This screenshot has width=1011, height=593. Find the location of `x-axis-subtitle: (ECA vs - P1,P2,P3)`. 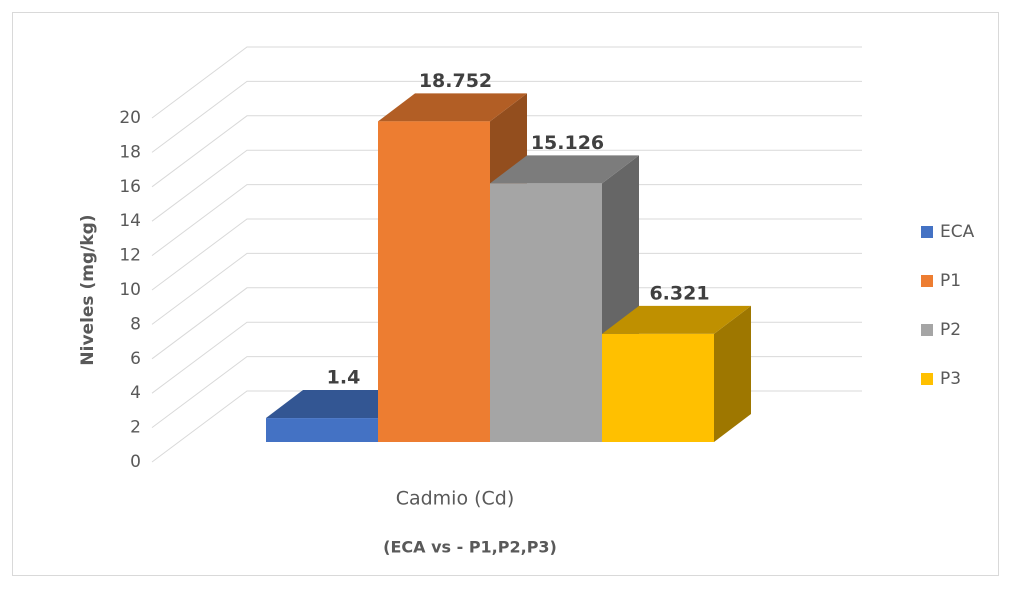

x-axis-subtitle: (ECA vs - P1,P2,P3) is located at coordinates (470, 547).